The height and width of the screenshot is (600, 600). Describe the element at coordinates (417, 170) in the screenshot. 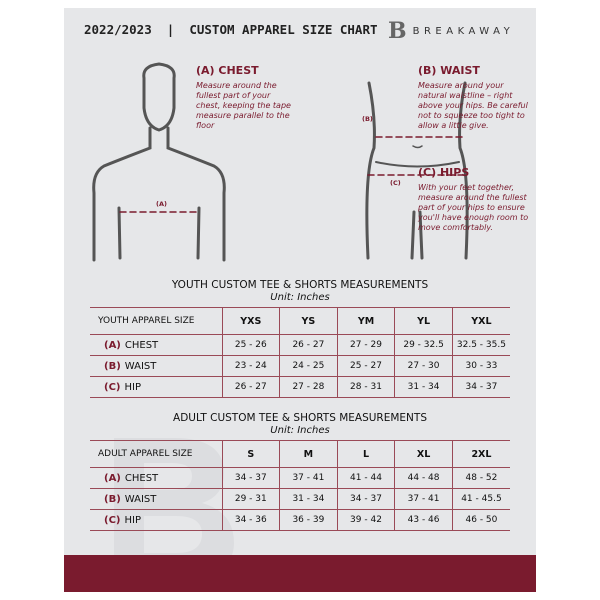

I see `waist-figure` at that location.